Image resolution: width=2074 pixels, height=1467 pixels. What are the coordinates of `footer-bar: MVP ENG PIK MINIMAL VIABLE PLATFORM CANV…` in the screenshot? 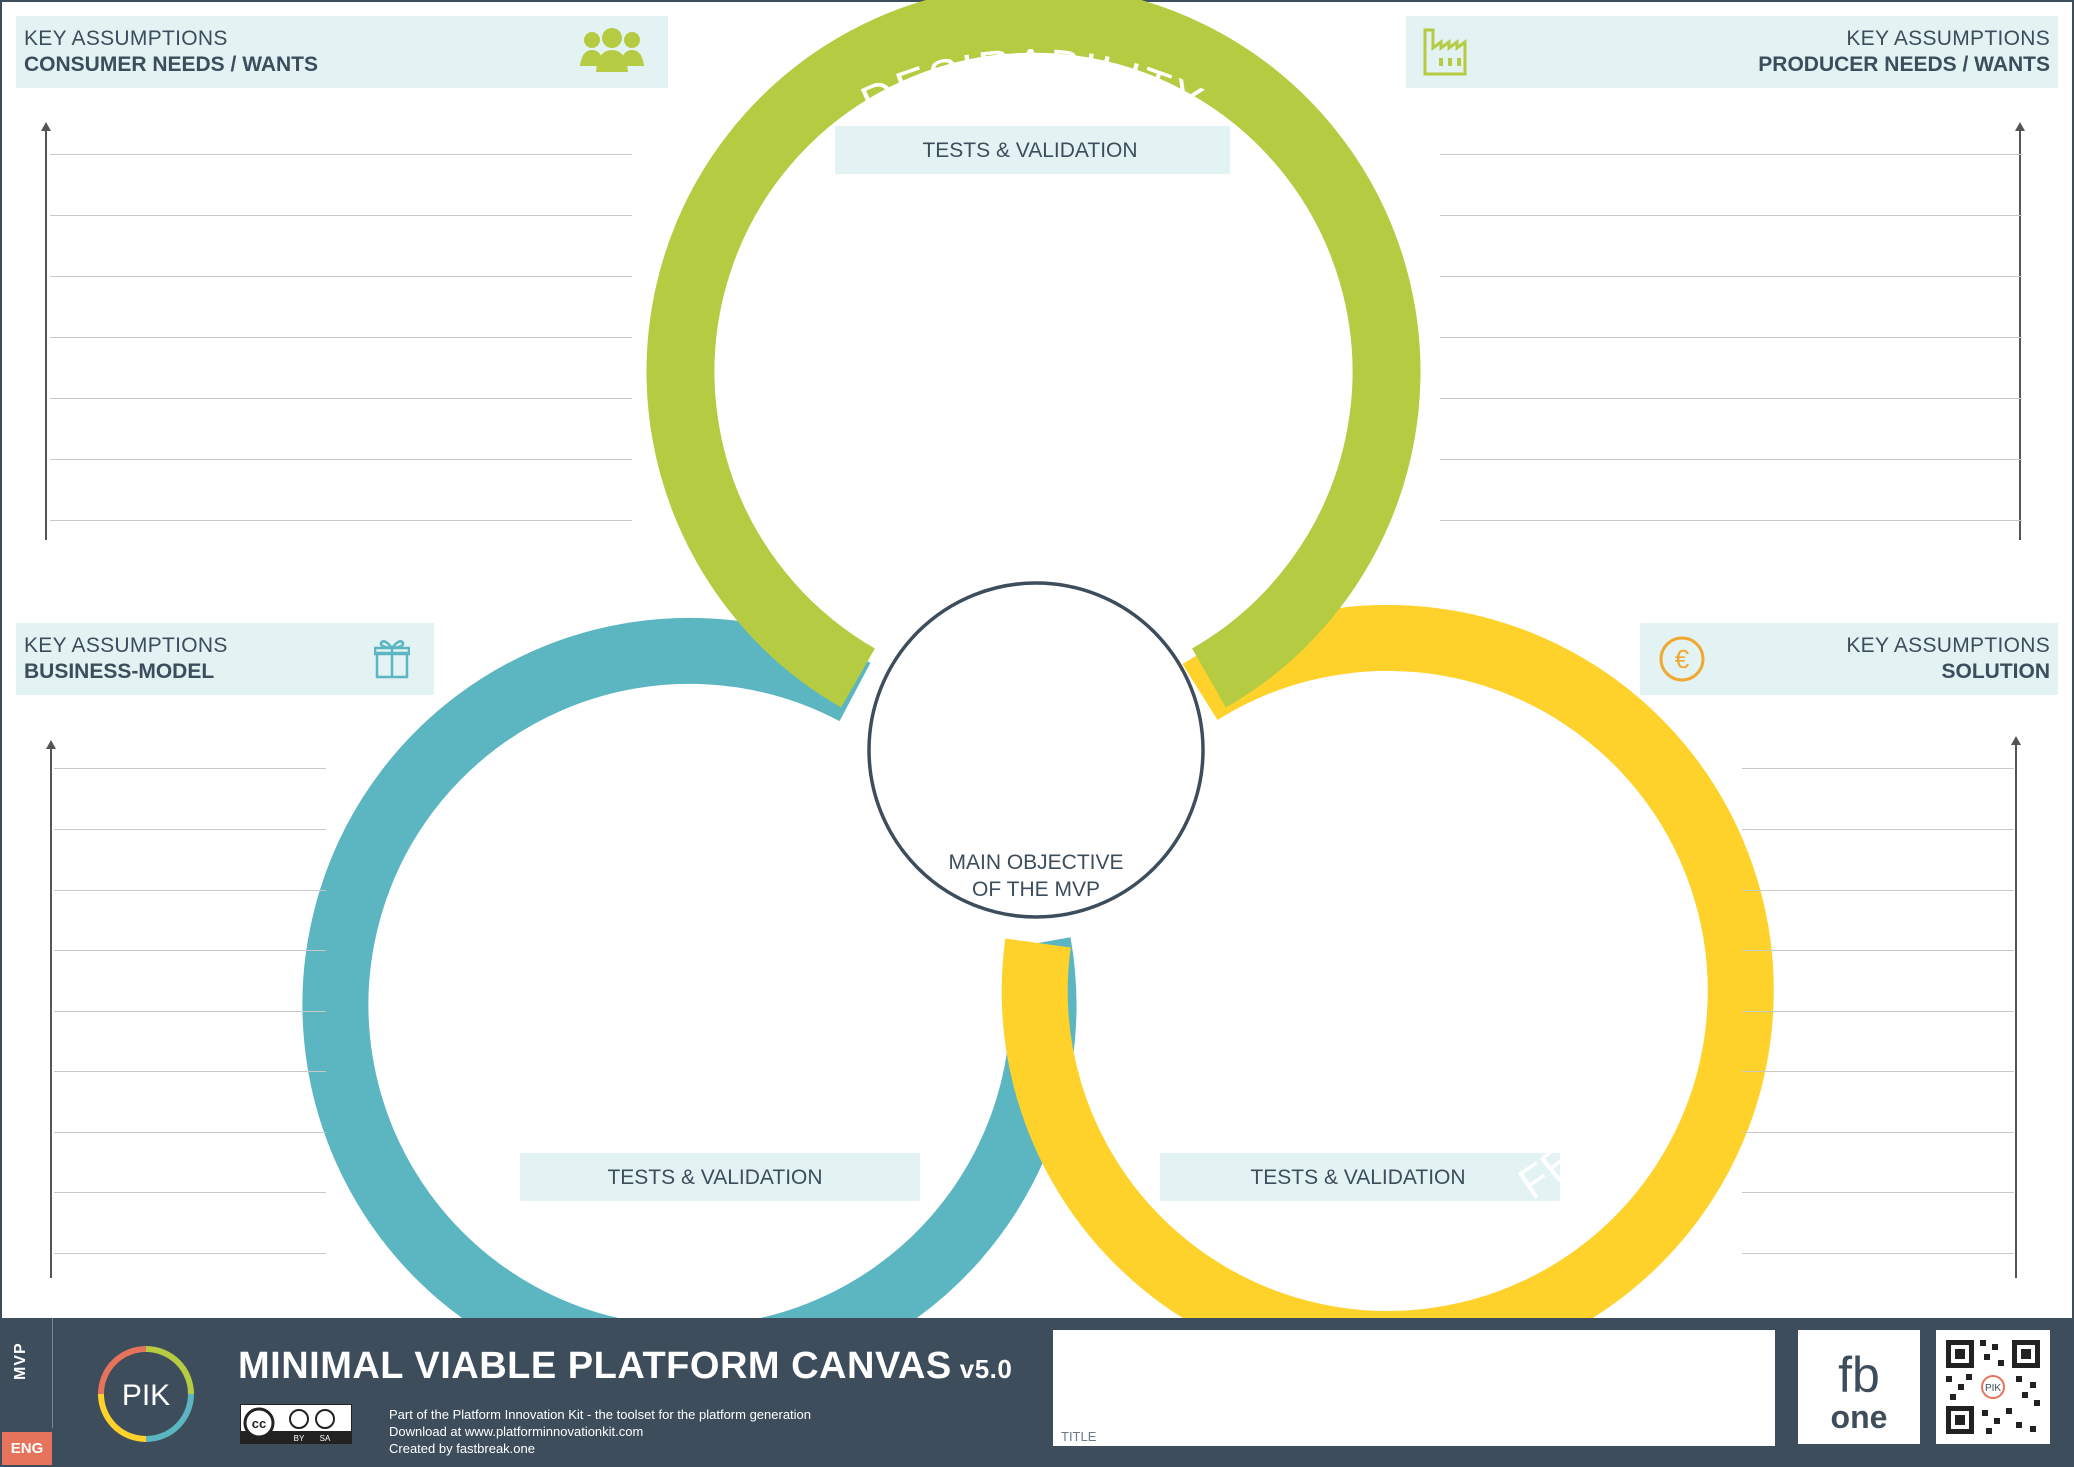 It's located at (1037, 1391).